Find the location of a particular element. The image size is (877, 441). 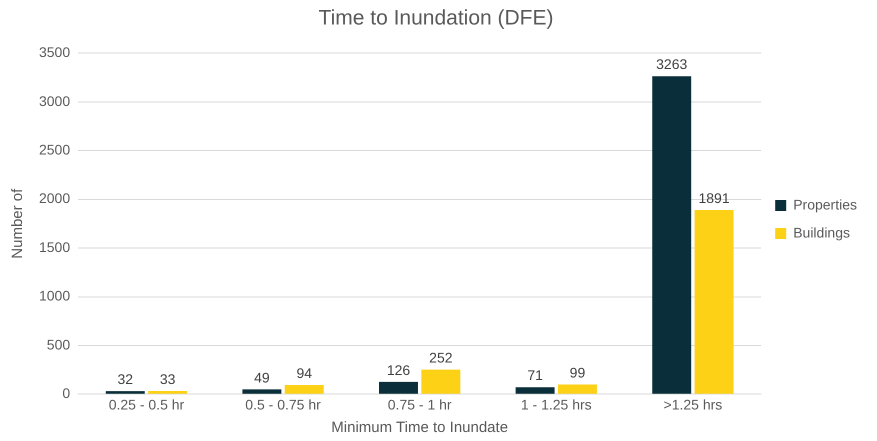

x-tick-label: 0.25 - 0.5 hr is located at coordinates (146, 404).